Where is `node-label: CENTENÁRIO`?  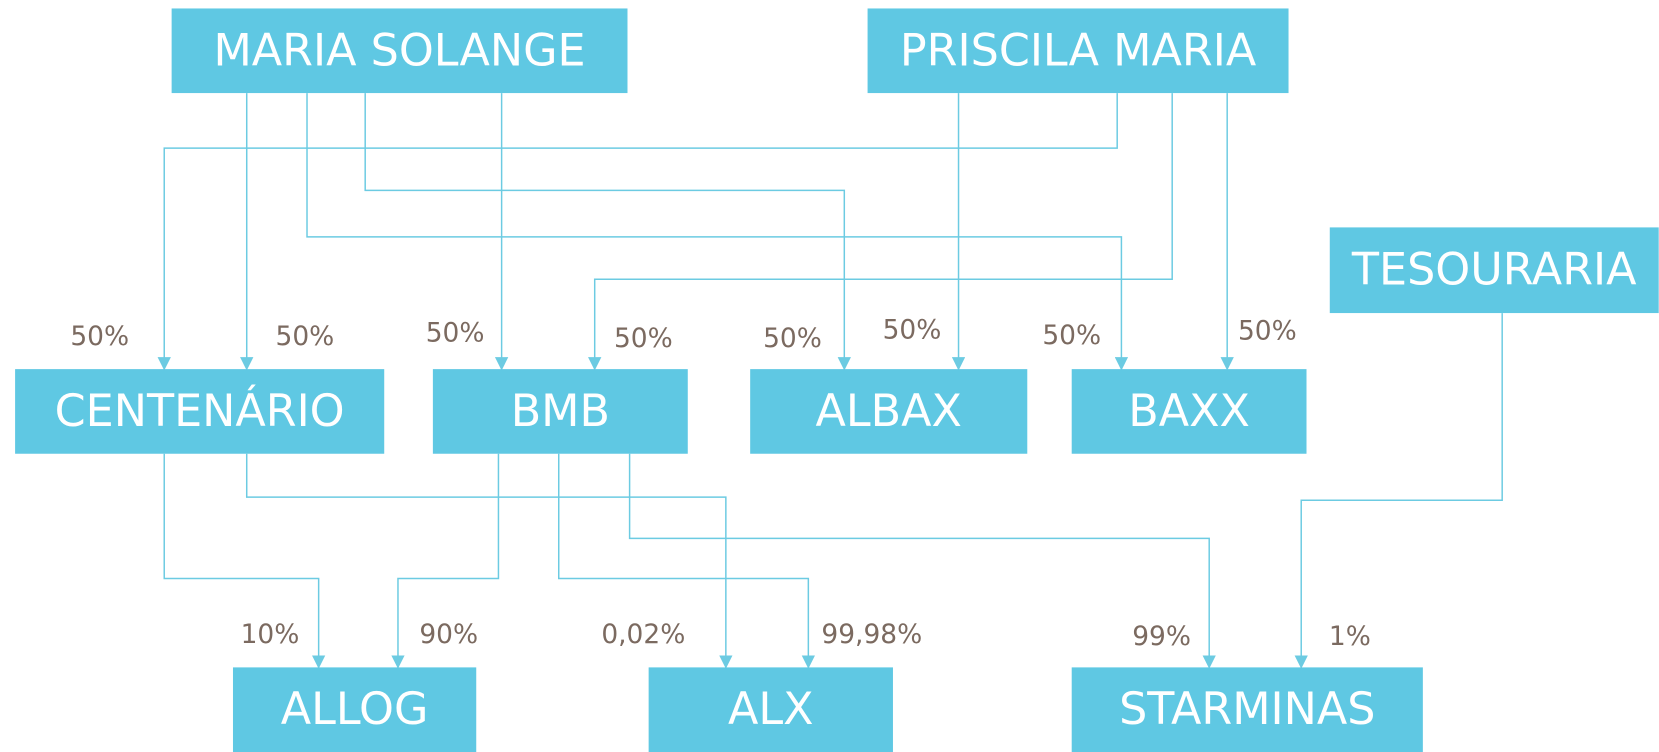 node-label: CENTENÁRIO is located at coordinates (200, 410).